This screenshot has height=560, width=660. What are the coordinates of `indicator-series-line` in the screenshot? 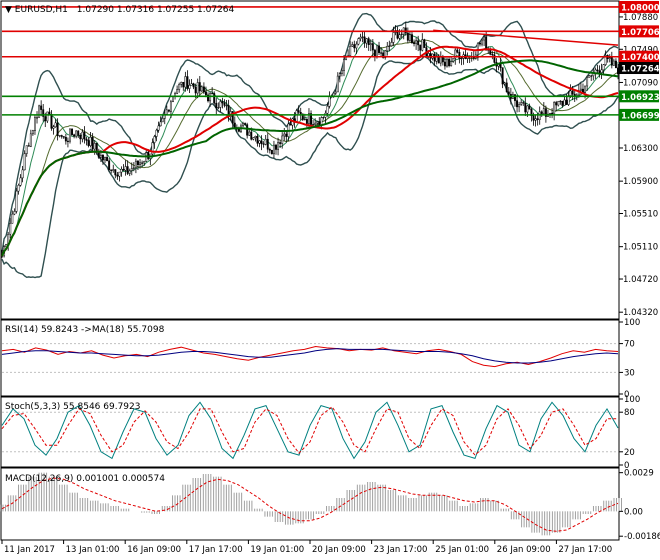 It's located at (309, 431).